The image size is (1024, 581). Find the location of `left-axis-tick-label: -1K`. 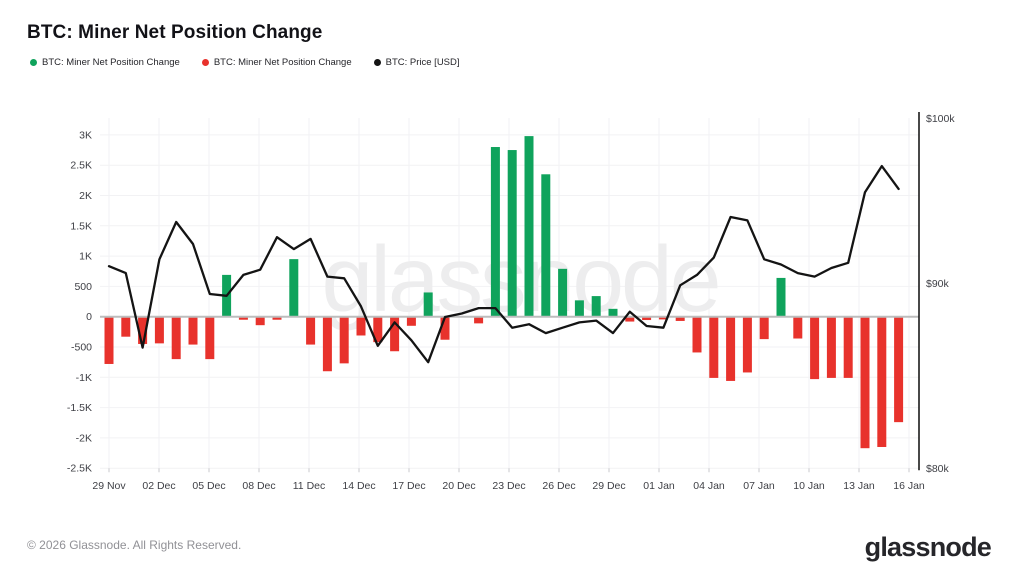

left-axis-tick-label: -1K is located at coordinates (84, 378).